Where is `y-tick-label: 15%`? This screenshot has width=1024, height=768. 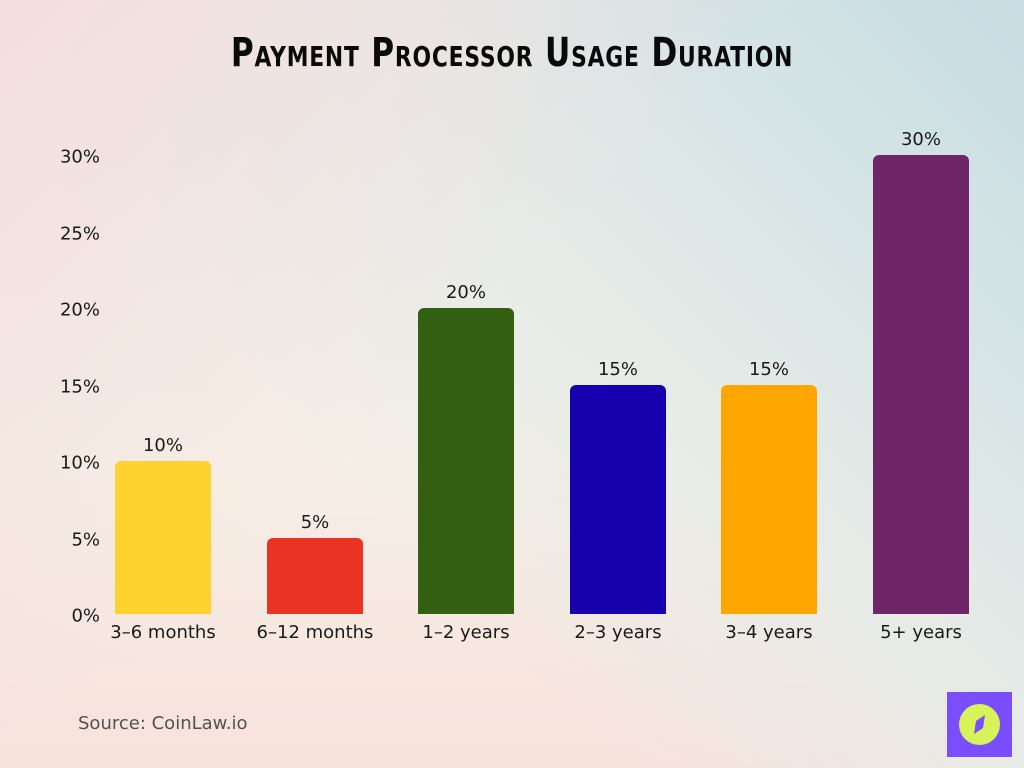
y-tick-label: 15% is located at coordinates (79, 386).